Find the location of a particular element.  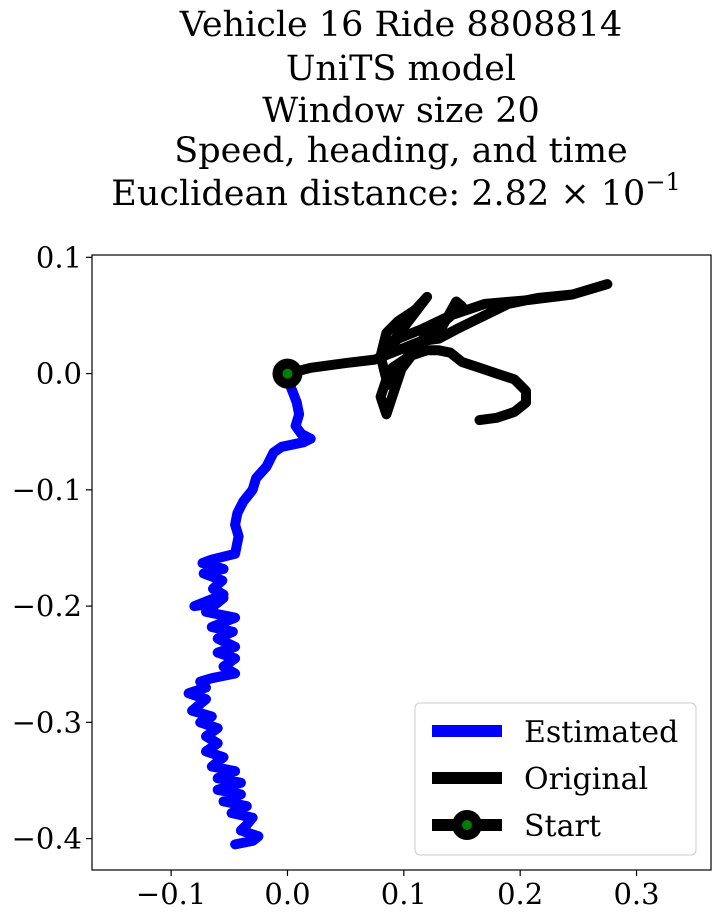

series-line-estimated is located at coordinates (249, 609).